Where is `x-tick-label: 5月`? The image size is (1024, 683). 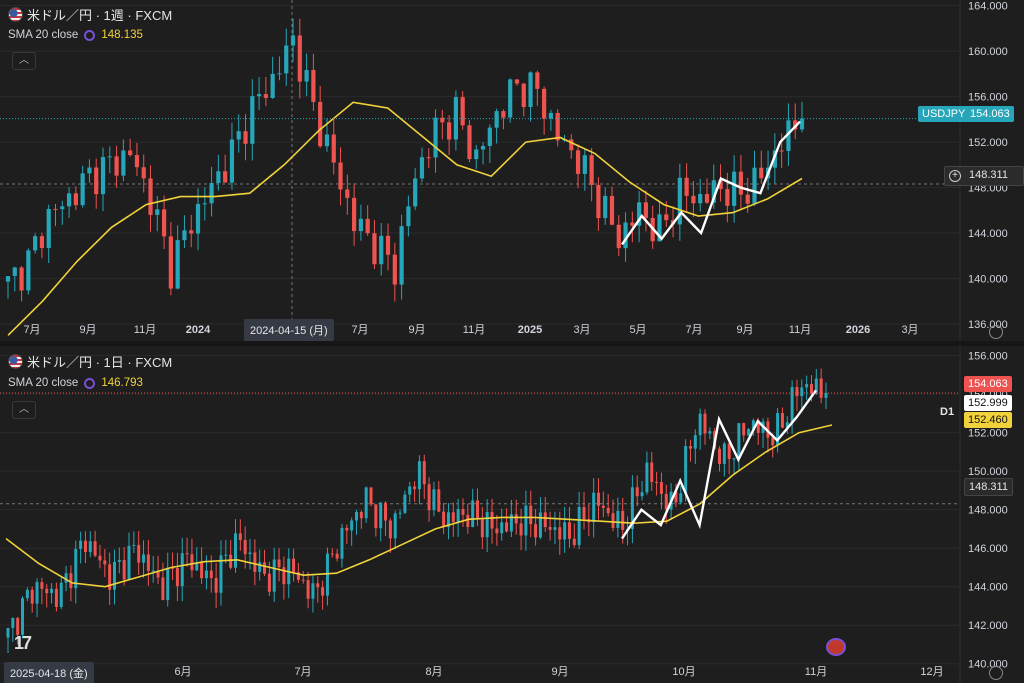
x-tick-label: 5月 is located at coordinates (637, 330).